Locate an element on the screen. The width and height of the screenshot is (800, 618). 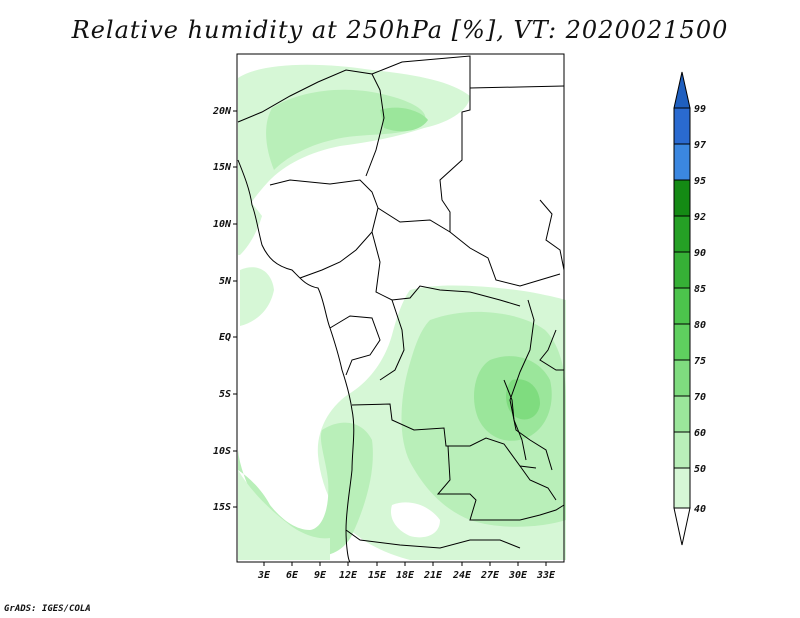
colorbar-bottom-arrow is located at coordinates (682, 526).